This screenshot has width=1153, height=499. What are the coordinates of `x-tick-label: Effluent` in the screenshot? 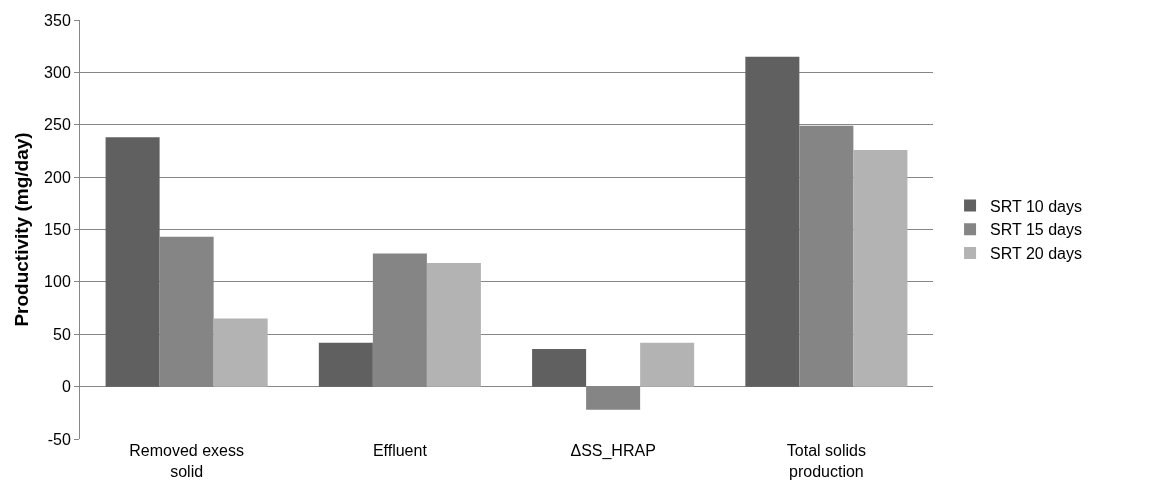 It's located at (400, 450).